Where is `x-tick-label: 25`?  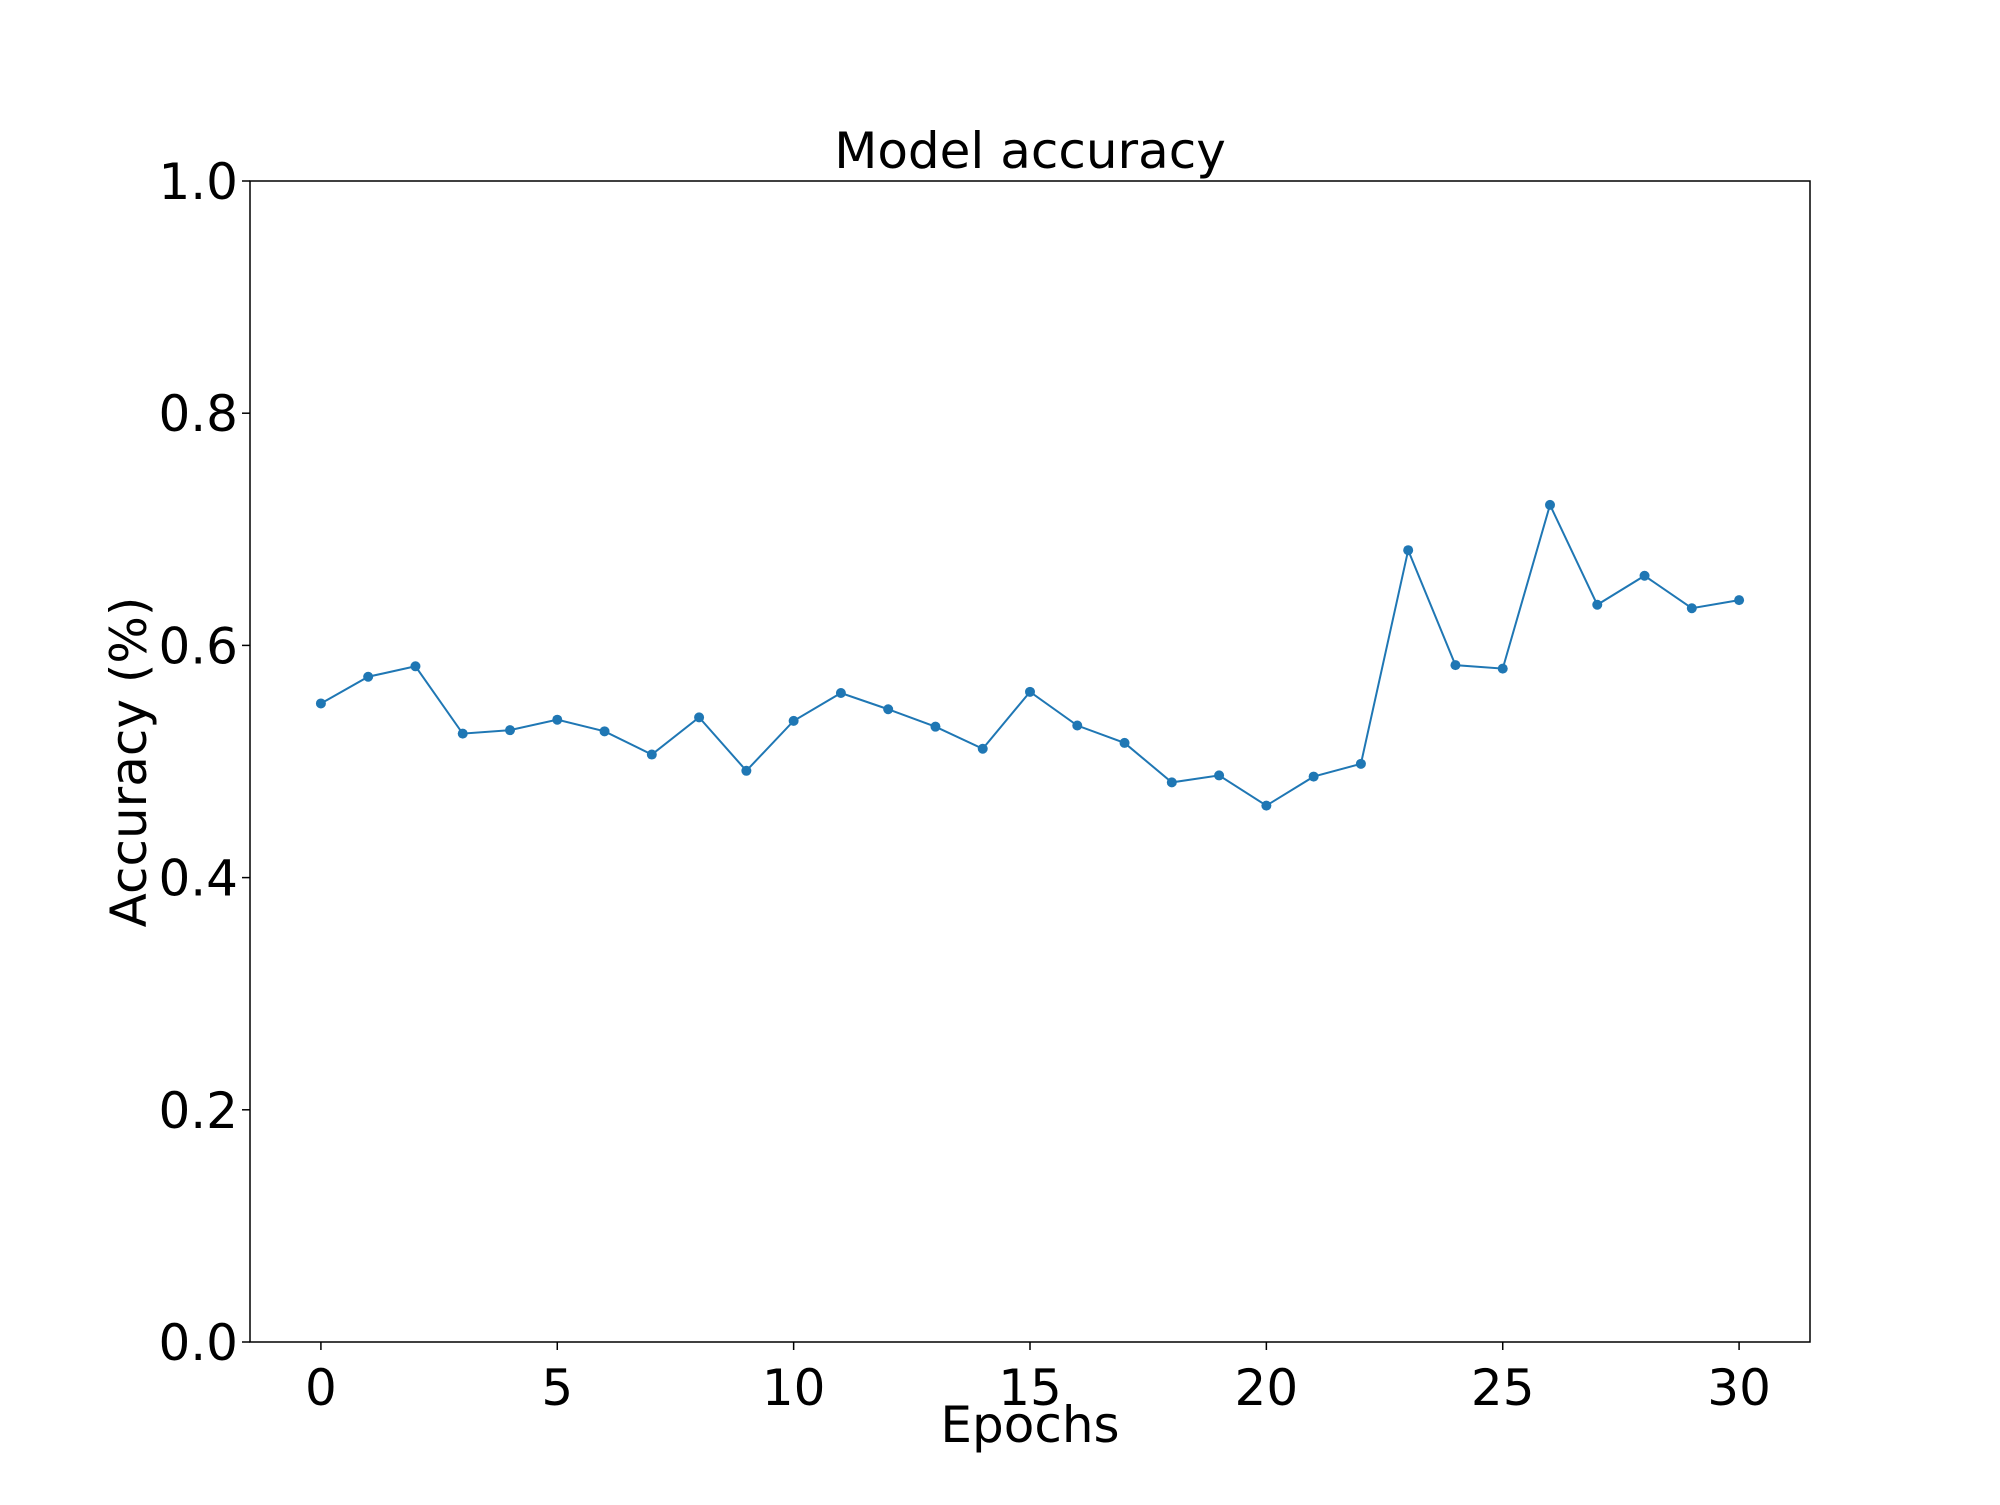 x-tick-label: 25 is located at coordinates (1503, 1388).